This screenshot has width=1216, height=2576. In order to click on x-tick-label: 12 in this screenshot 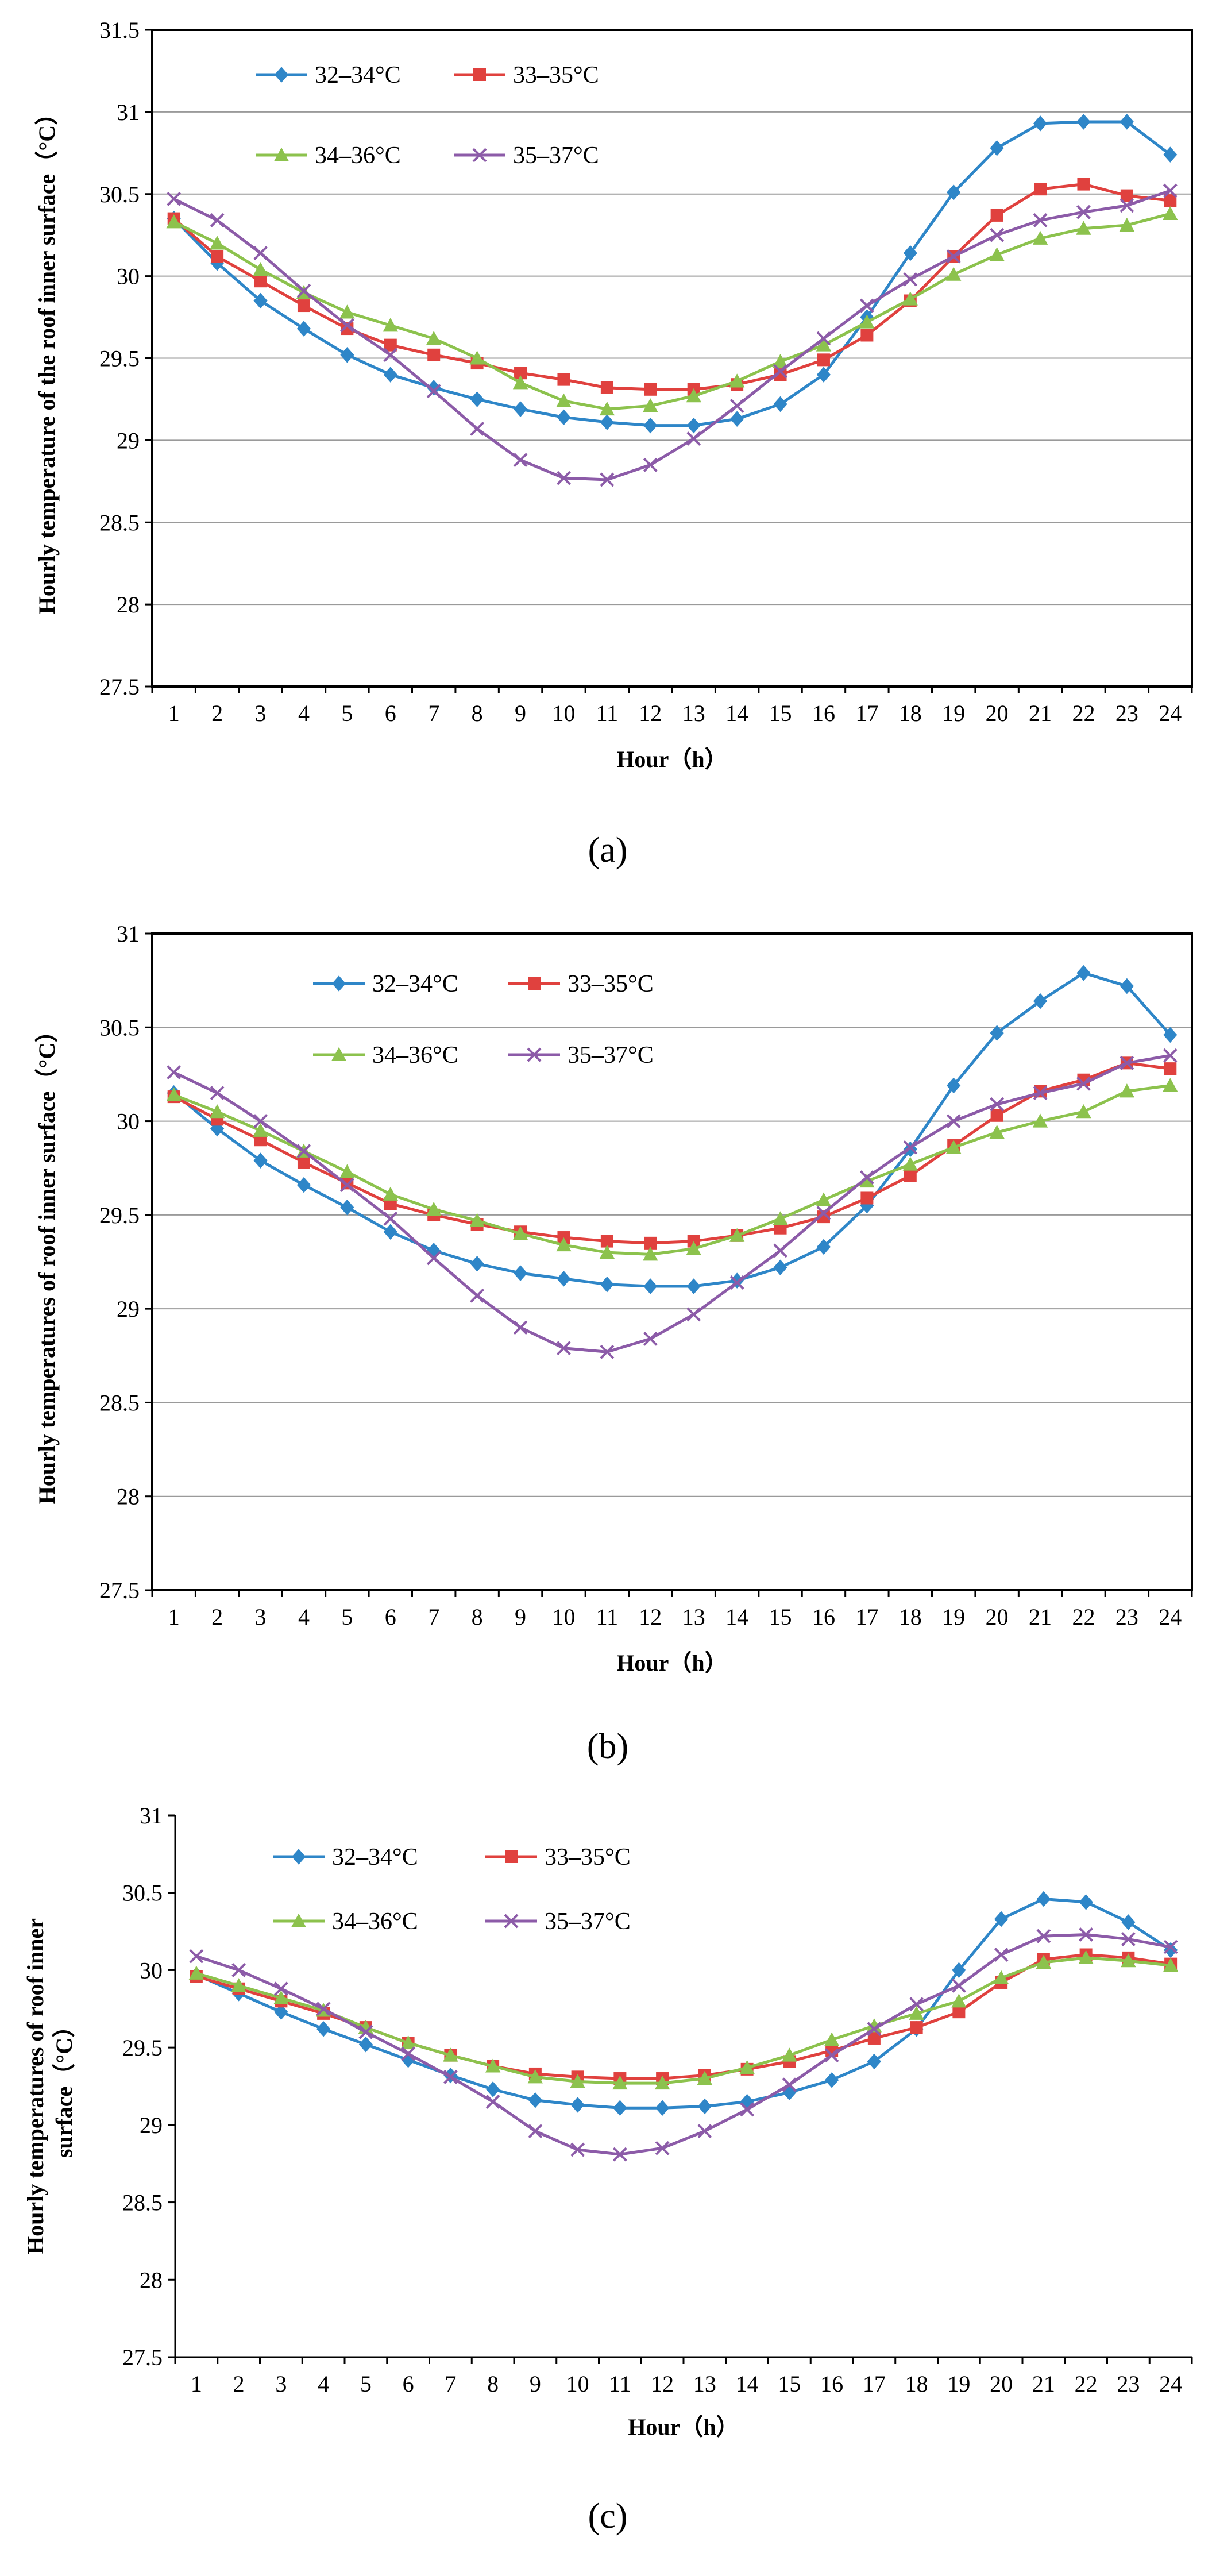, I will do `click(650, 1617)`.